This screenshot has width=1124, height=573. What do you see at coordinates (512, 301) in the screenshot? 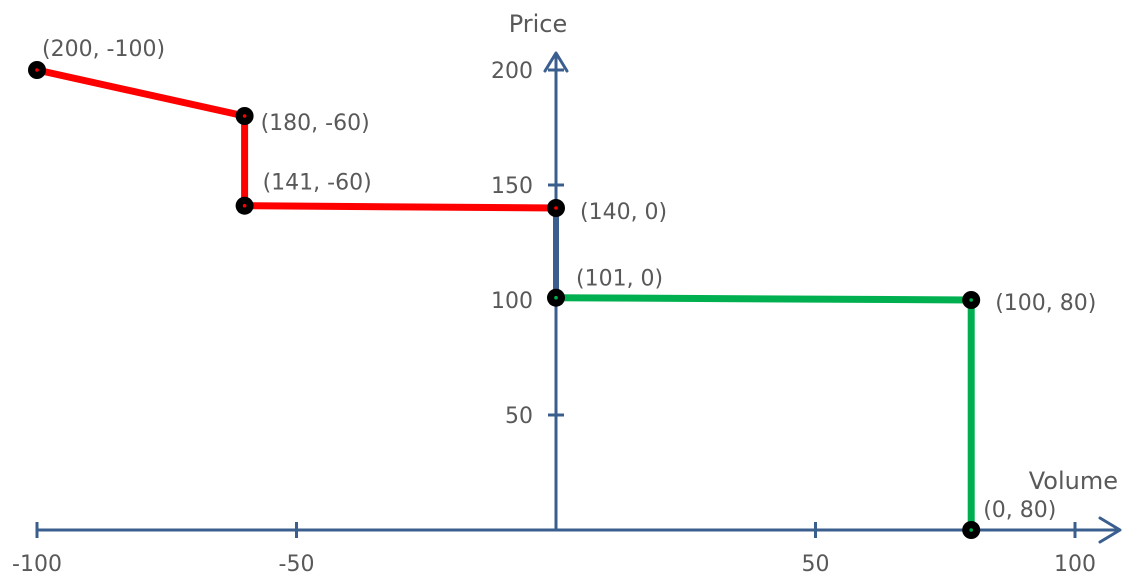
I see `y-tick-label: 100` at bounding box center [512, 301].